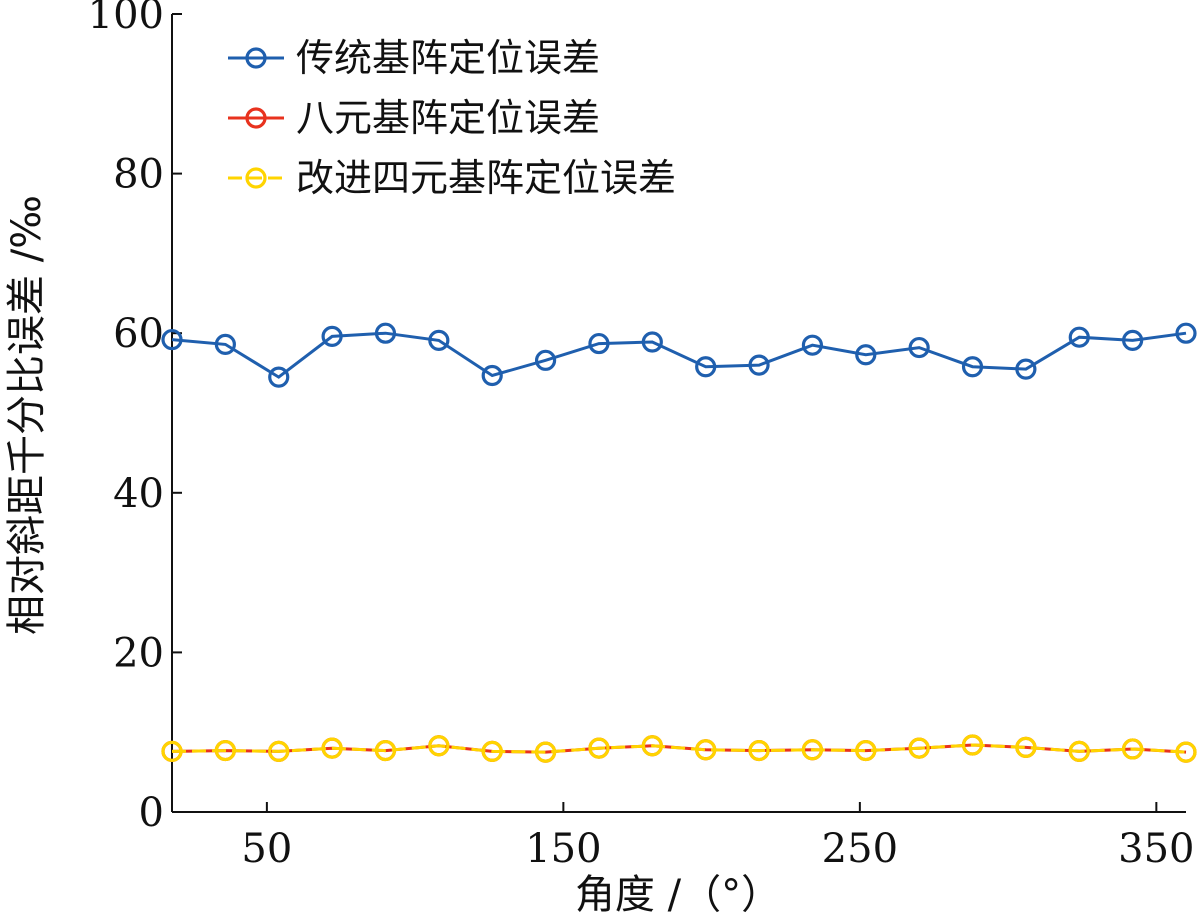  What do you see at coordinates (448, 118) in the screenshot?
I see `legend-label: 八元基阵定位误差` at bounding box center [448, 118].